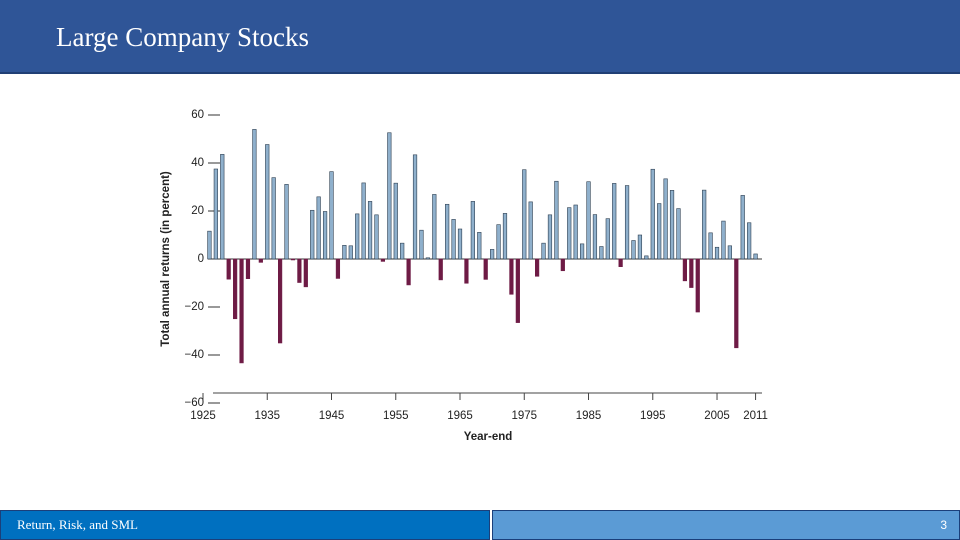 The width and height of the screenshot is (960, 540). What do you see at coordinates (194, 307) in the screenshot?
I see `y-tick-label: −20` at bounding box center [194, 307].